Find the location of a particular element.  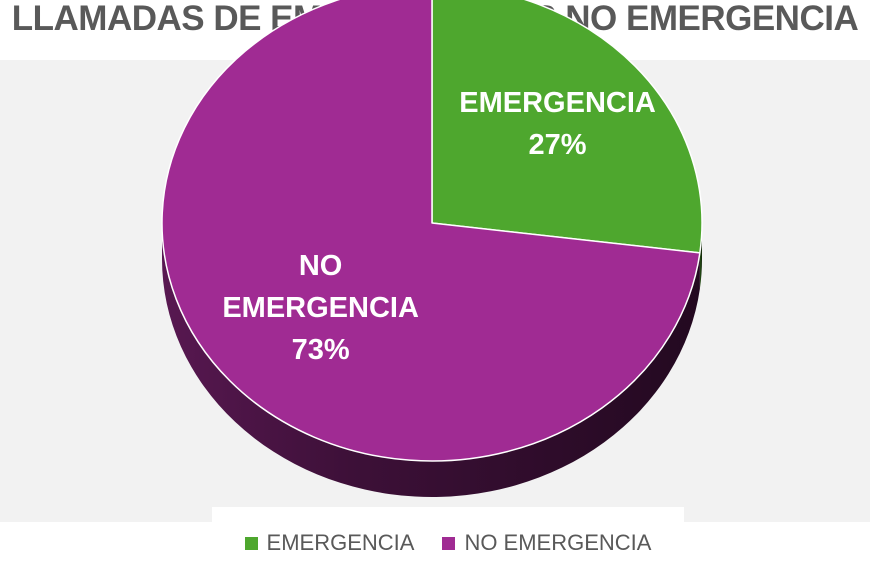

data-label-category-emergencia: EMERGENCIA is located at coordinates (557, 103).